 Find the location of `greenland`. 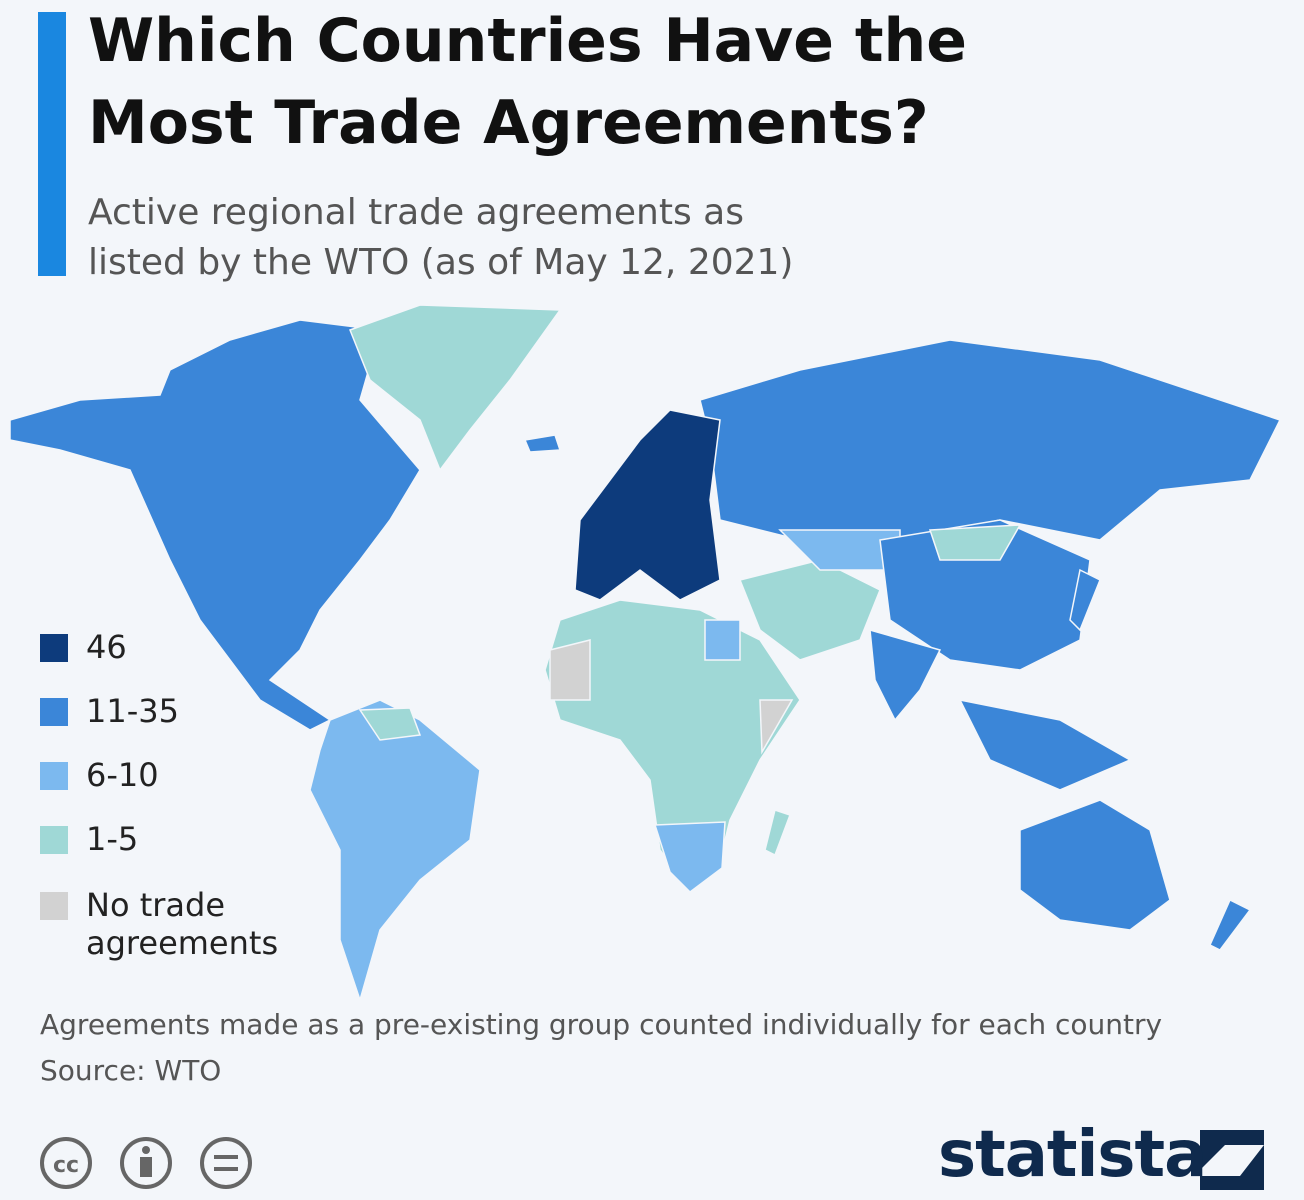

greenland is located at coordinates (455, 388).